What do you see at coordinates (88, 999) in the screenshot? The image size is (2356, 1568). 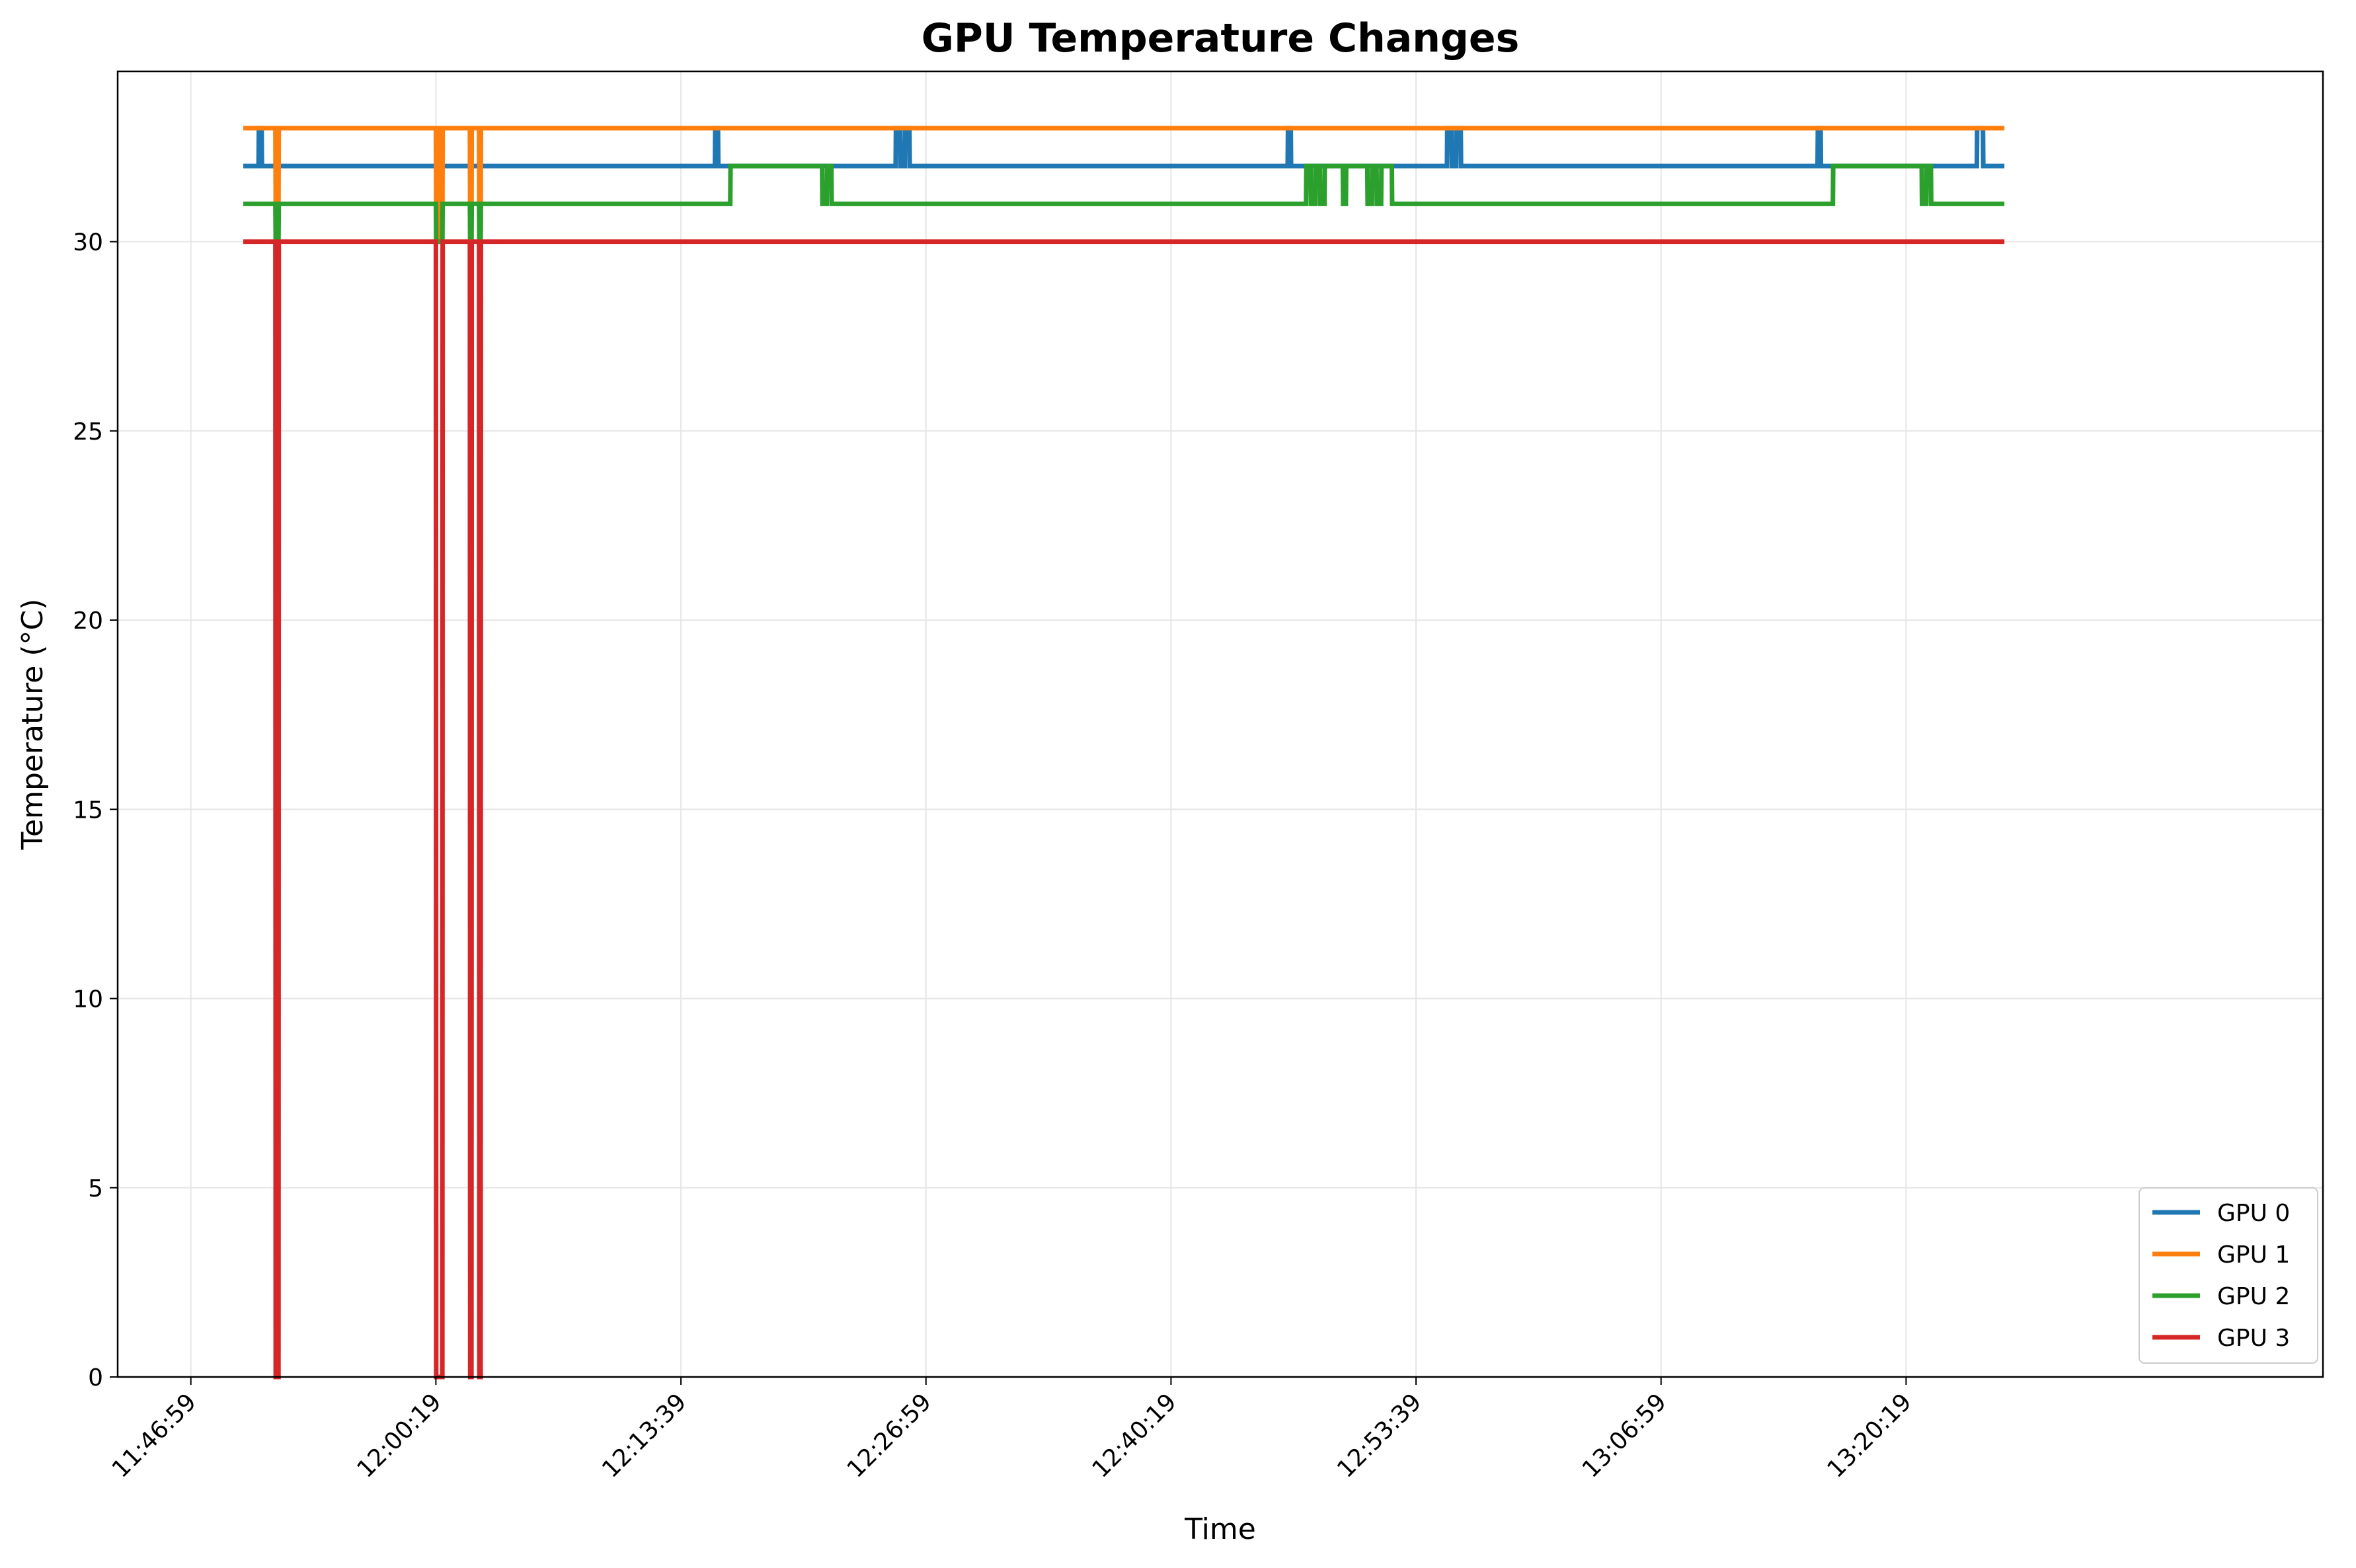 I see `y-tick-label: 10` at bounding box center [88, 999].